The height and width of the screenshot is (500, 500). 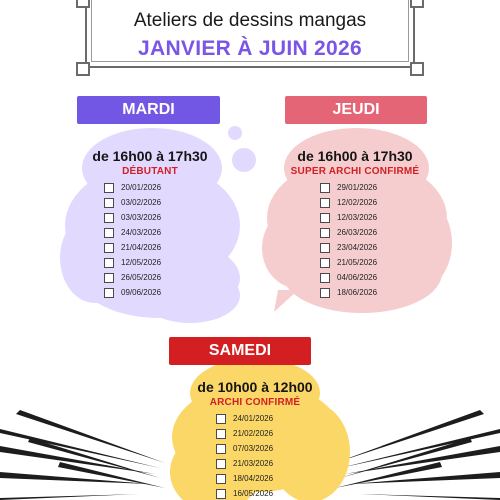 I want to click on list-item: 12/03/2026, so click(x=348, y=217).